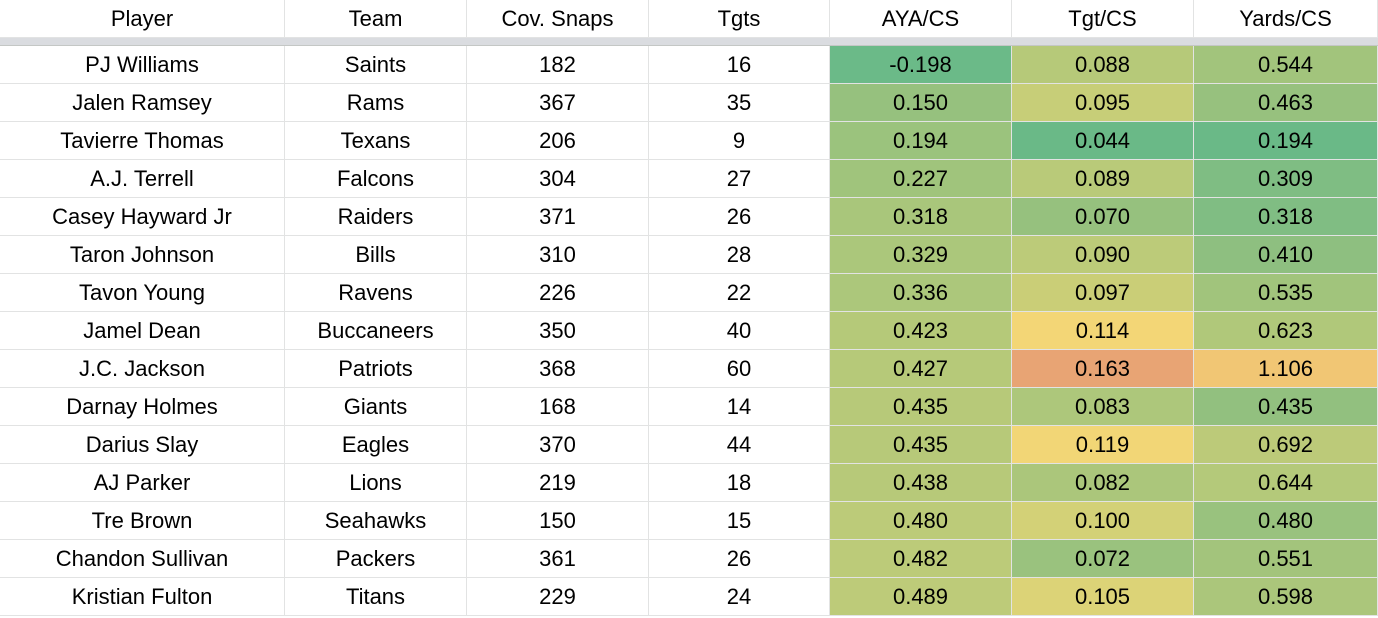 This screenshot has height=618, width=1378. Describe the element at coordinates (1286, 407) in the screenshot. I see `yards-cs-cell: 0.435` at that location.